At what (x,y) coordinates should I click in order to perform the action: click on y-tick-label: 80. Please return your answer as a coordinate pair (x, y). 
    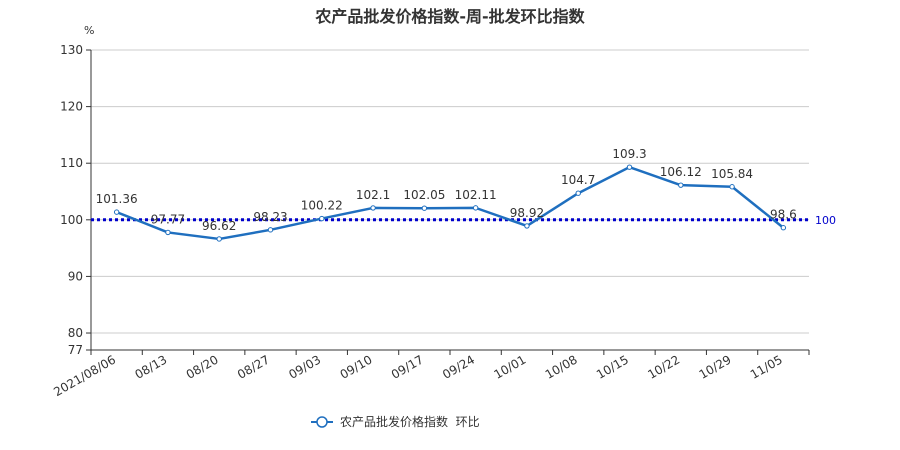
    Looking at the image, I should click on (75, 333).